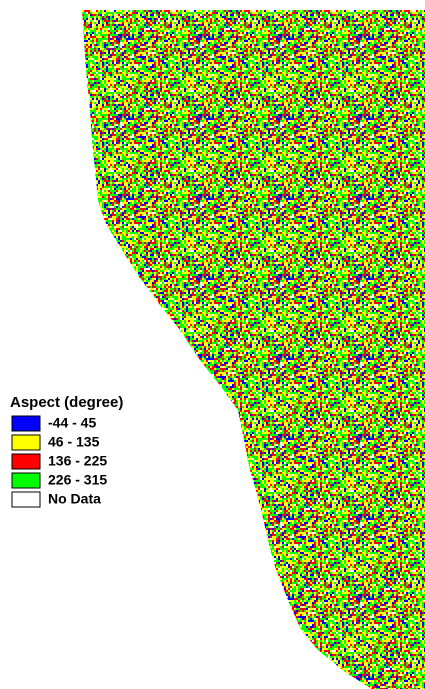  I want to click on legend-label: 226 - 315, so click(77, 480).